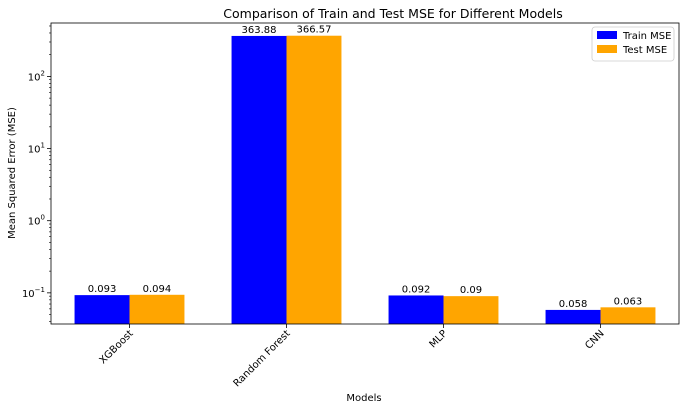 The width and height of the screenshot is (685, 409). Describe the element at coordinates (594, 339) in the screenshot. I see `x-tick-label: CNN` at that location.